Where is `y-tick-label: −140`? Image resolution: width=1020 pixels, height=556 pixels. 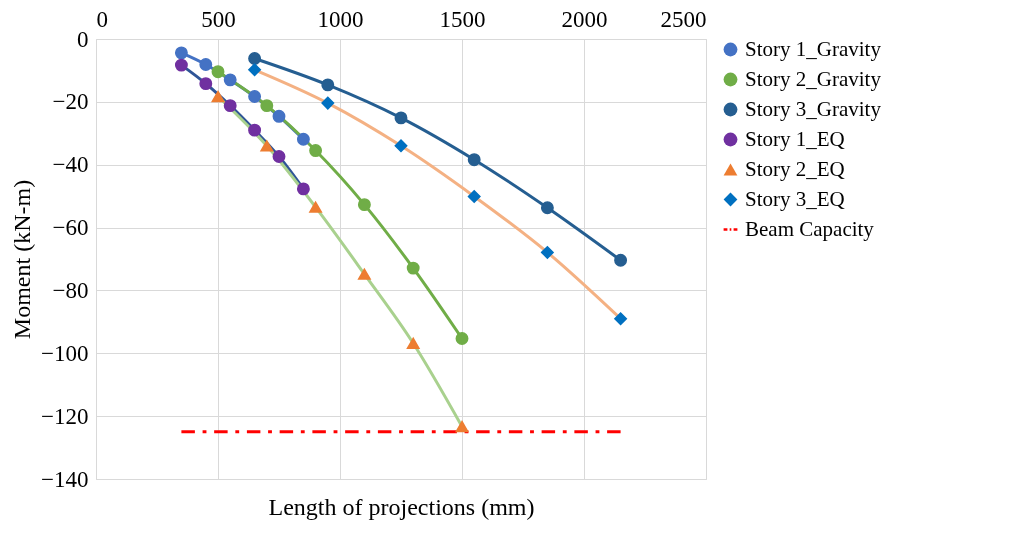 y-tick-label: −140 is located at coordinates (65, 479).